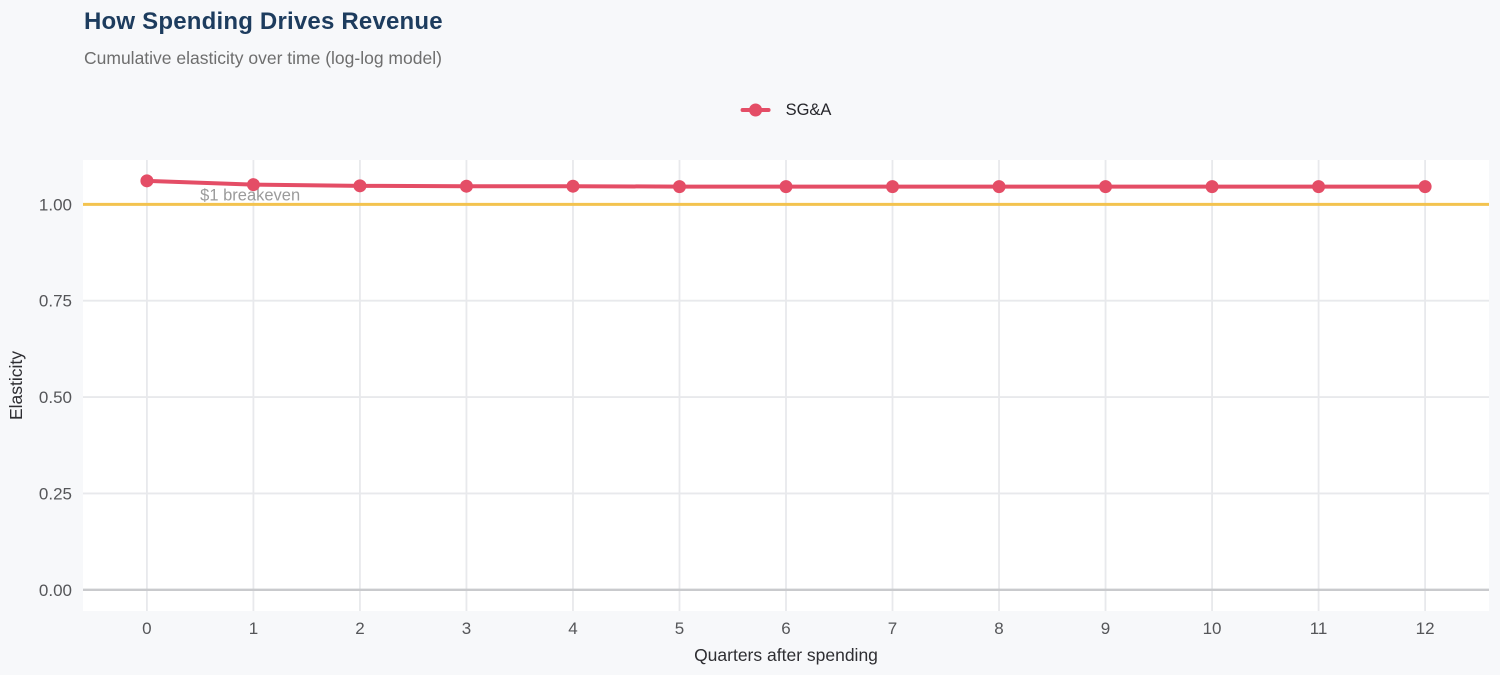  I want to click on x-tick-label: 0, so click(146, 628).